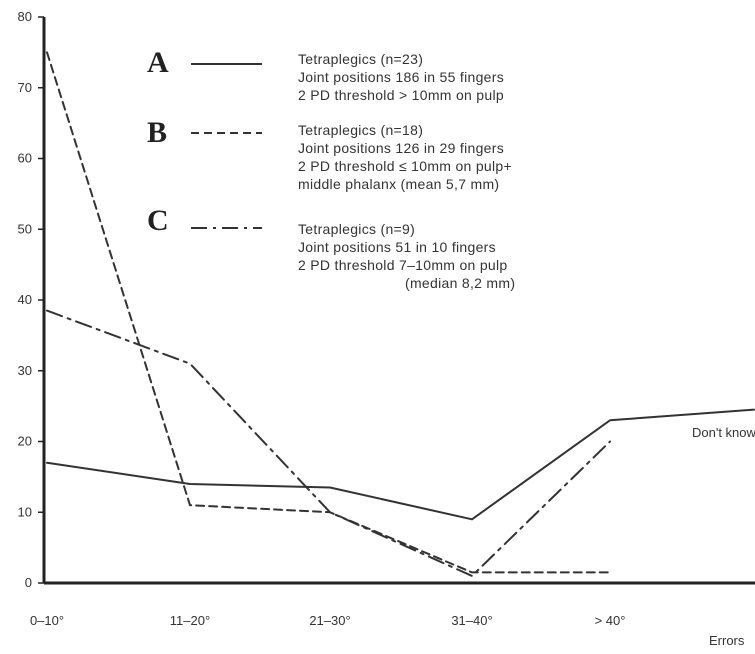 This screenshot has width=755, height=654. Describe the element at coordinates (25, 16) in the screenshot. I see `y-tick-label: 80` at that location.